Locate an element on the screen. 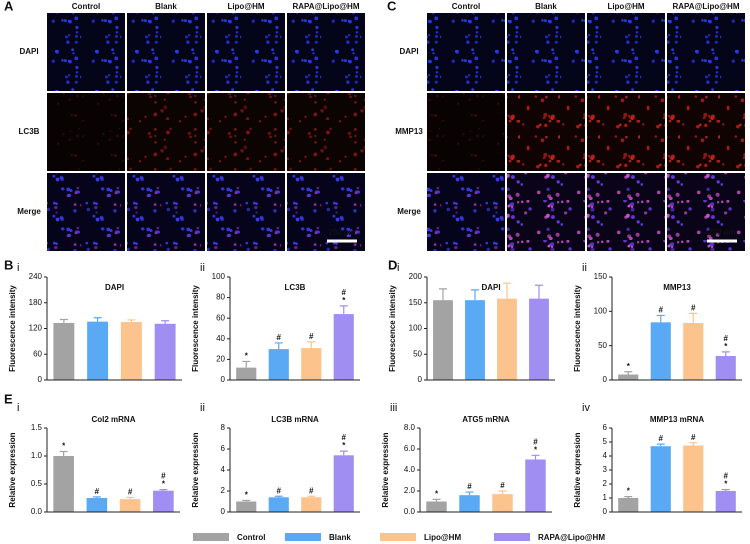 This screenshot has width=750, height=544. panel-letter: C is located at coordinates (392, 6).